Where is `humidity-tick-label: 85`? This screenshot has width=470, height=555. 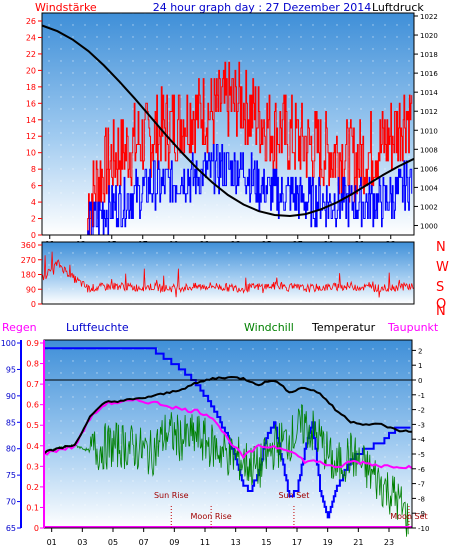 humidity-tick-label: 85 is located at coordinates (11, 422).